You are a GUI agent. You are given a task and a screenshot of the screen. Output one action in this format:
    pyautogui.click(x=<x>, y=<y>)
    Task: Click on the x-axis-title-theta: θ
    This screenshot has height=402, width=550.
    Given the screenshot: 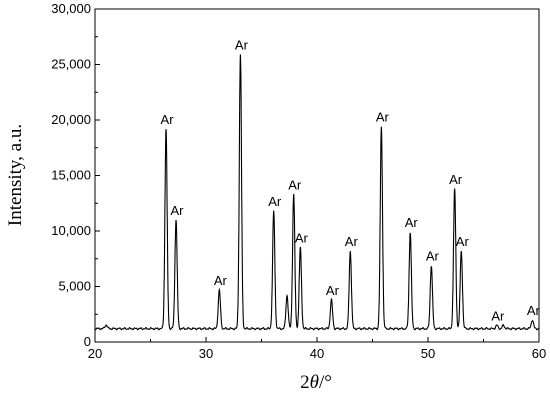 What is the action you would take?
    pyautogui.click(x=314, y=382)
    